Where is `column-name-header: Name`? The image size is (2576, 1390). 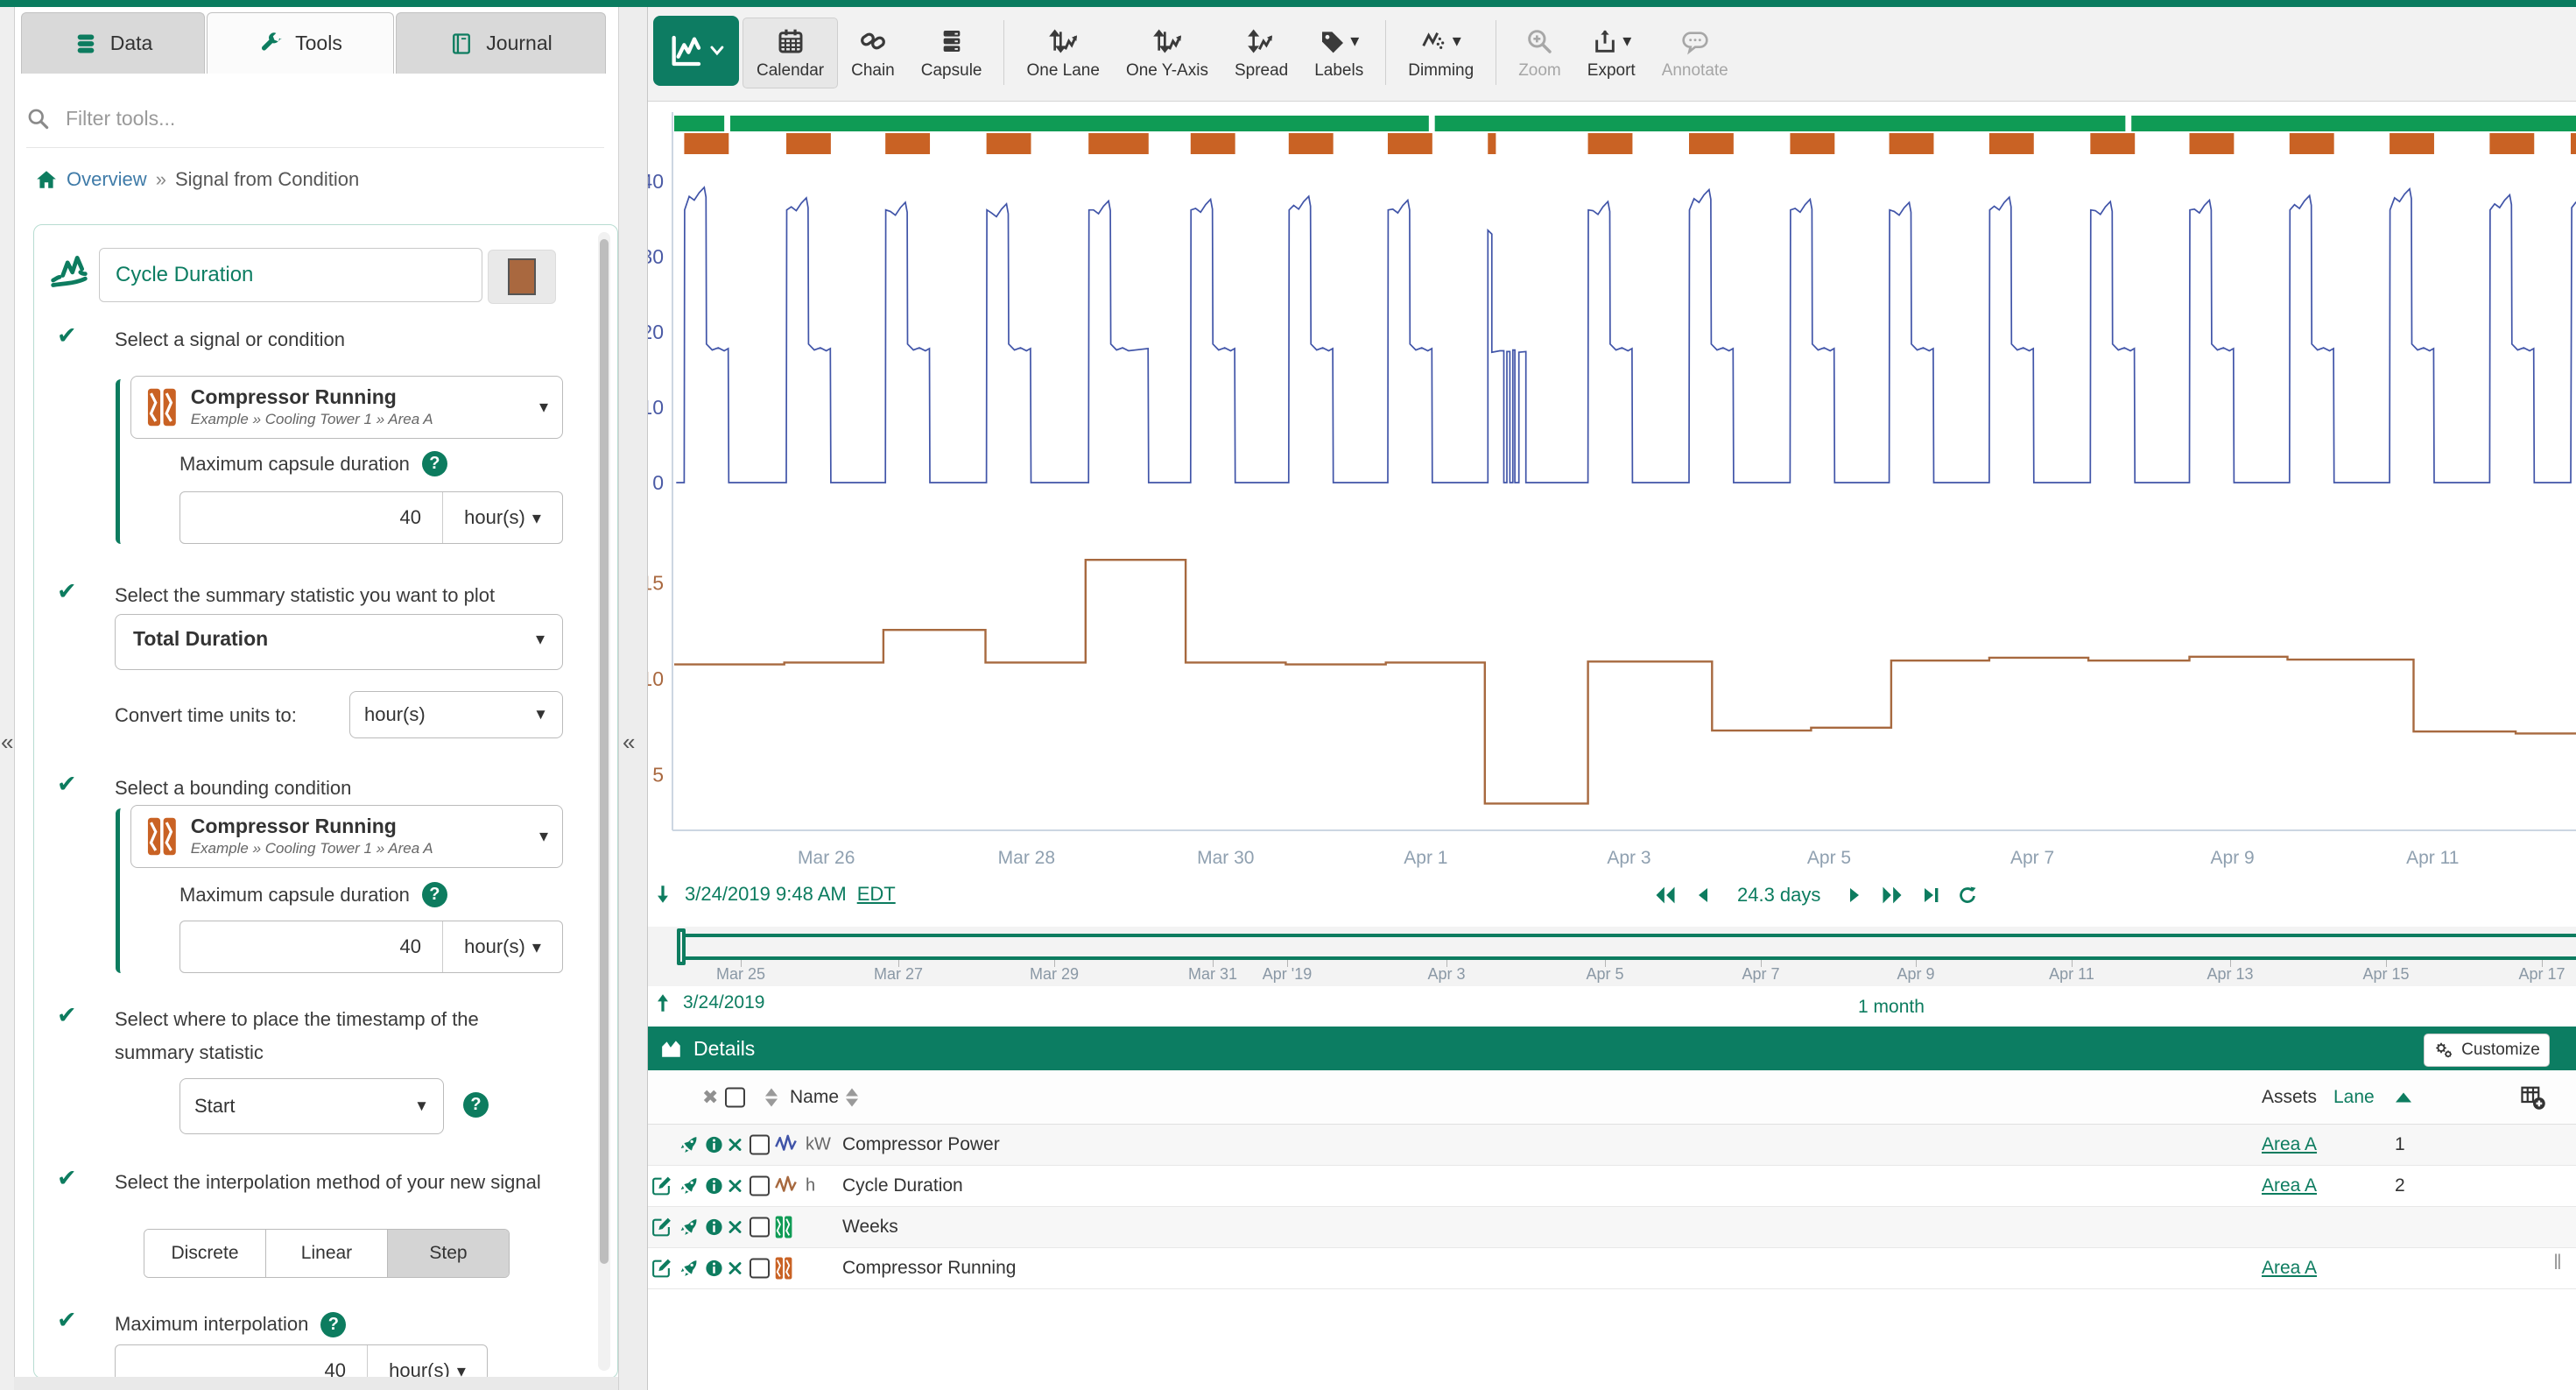
column-name-header: Name is located at coordinates (815, 1096).